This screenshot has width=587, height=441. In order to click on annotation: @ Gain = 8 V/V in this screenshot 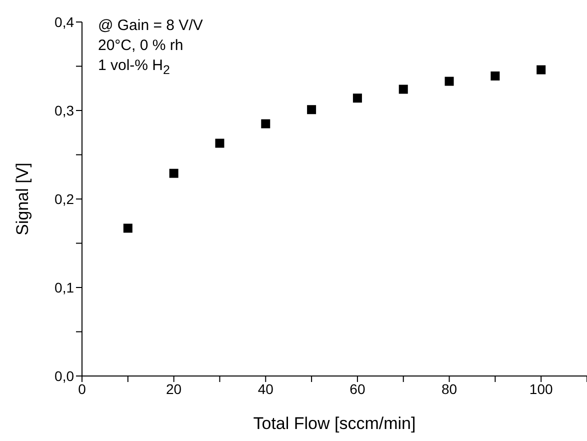, I will do `click(150, 26)`.